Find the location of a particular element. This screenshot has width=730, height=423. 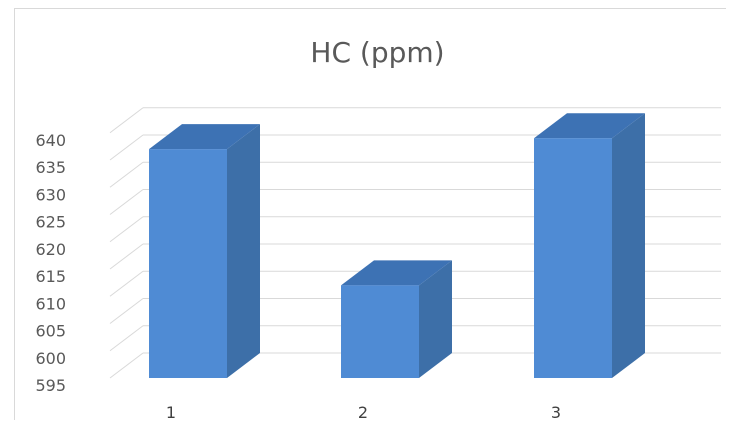

y-tick-label: 595 is located at coordinates (50, 385).